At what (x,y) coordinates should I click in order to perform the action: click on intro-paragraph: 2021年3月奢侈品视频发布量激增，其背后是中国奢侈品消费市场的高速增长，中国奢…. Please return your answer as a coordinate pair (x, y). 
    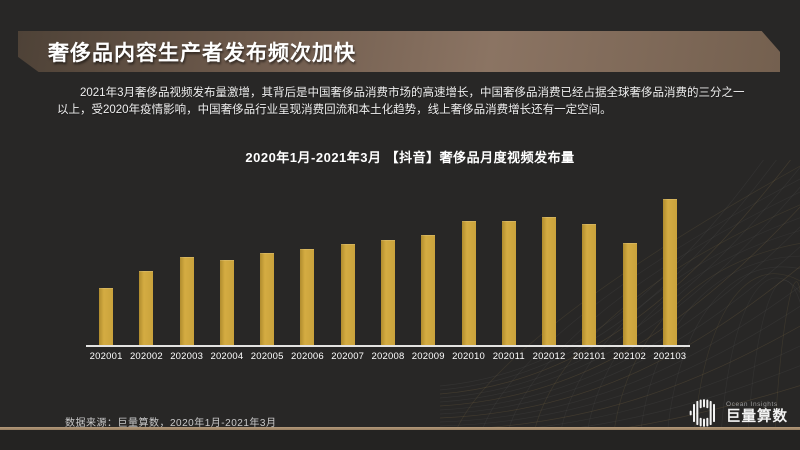
    Looking at the image, I should click on (401, 101).